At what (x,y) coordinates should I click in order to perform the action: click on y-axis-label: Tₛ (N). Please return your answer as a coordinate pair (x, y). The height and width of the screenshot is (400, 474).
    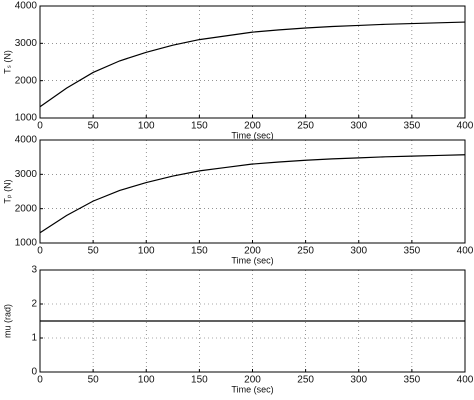
    Looking at the image, I should click on (7, 62).